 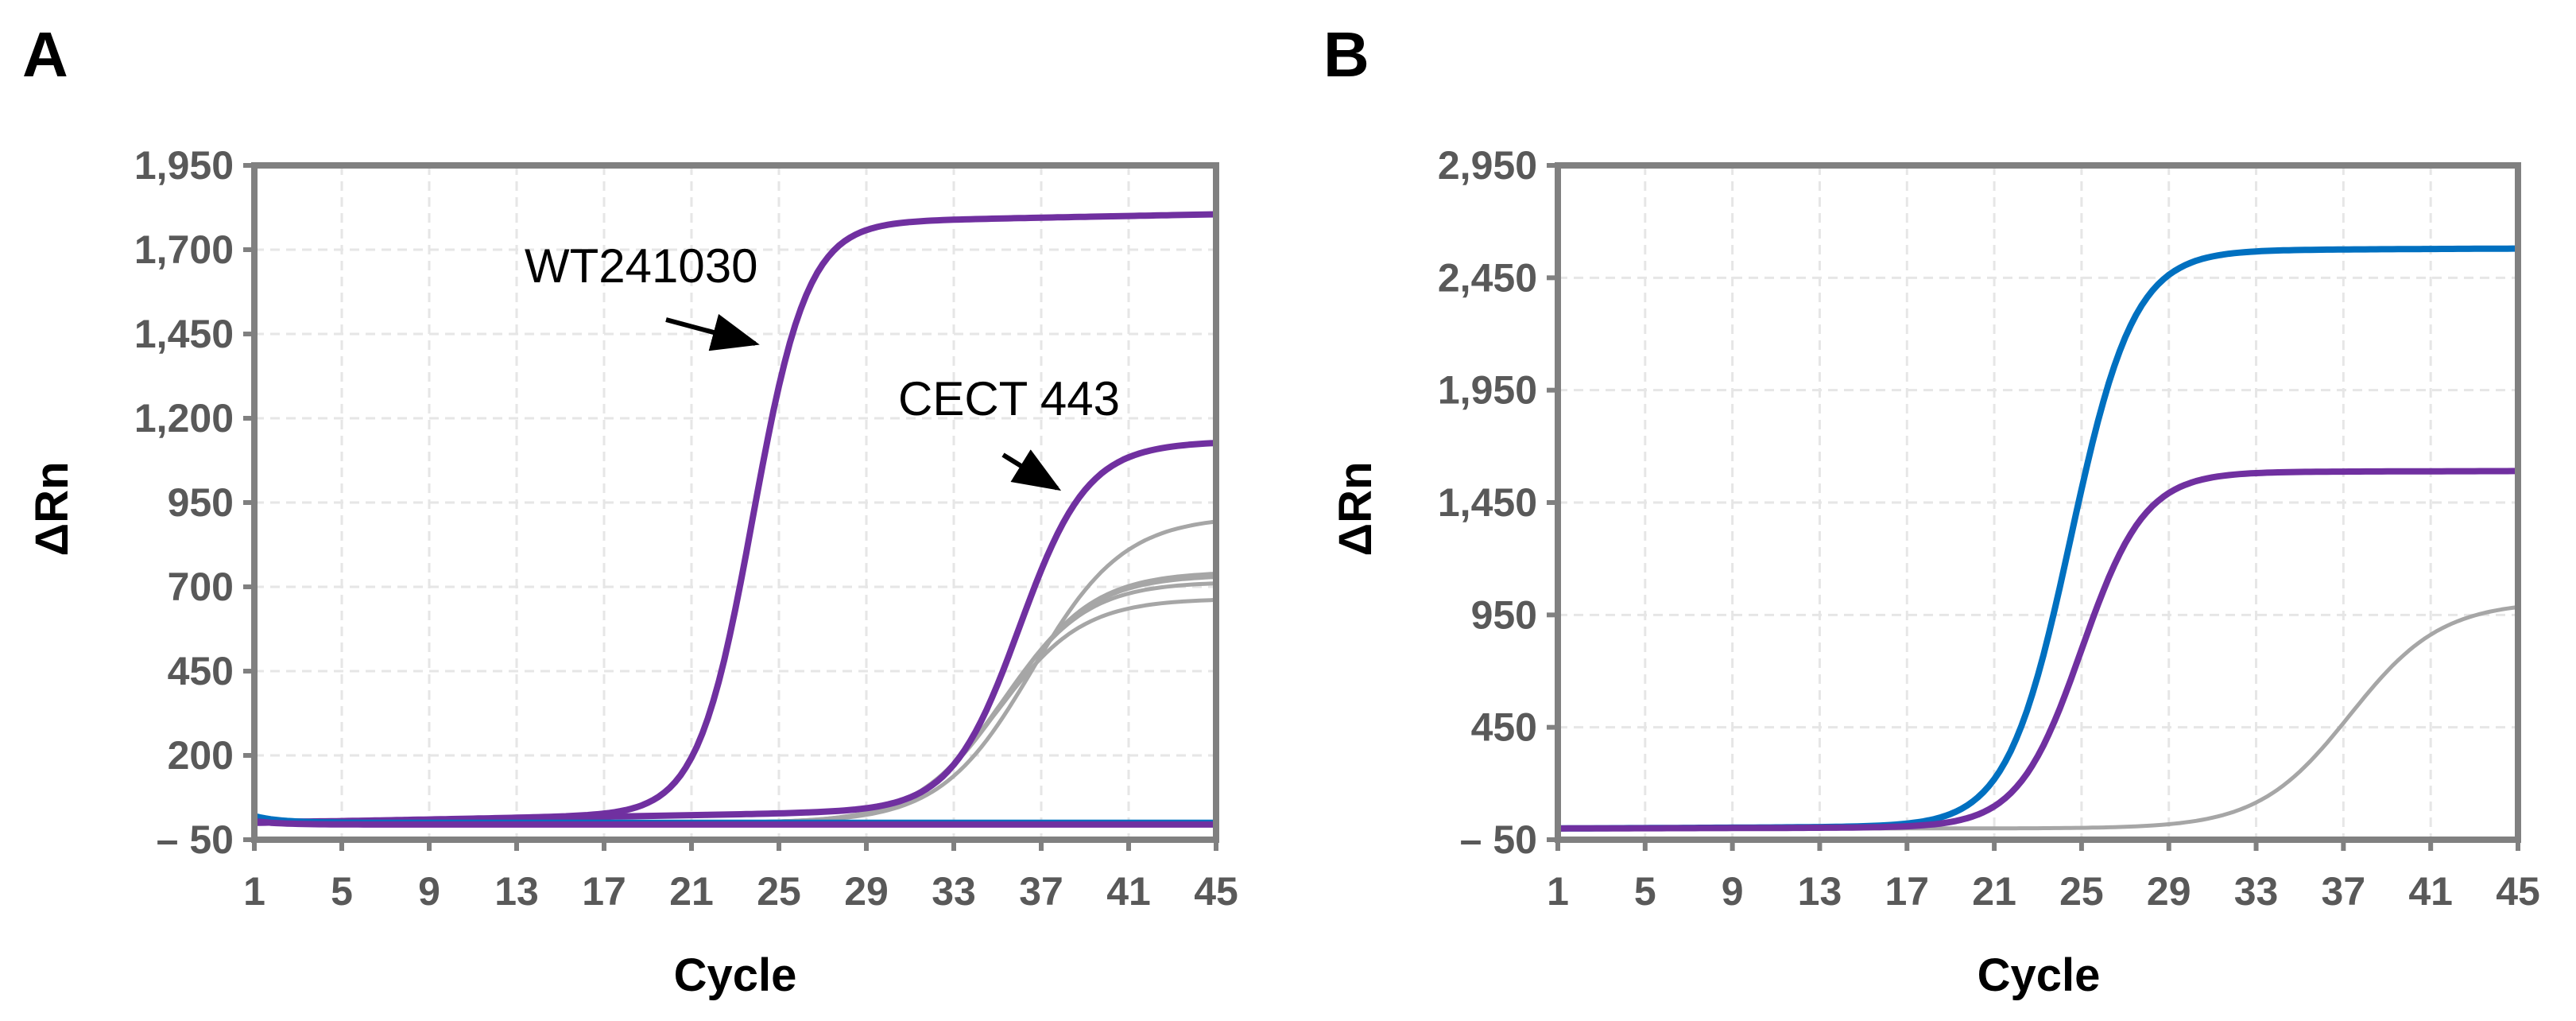 What do you see at coordinates (45, 54) in the screenshot?
I see `panel-label: A` at bounding box center [45, 54].